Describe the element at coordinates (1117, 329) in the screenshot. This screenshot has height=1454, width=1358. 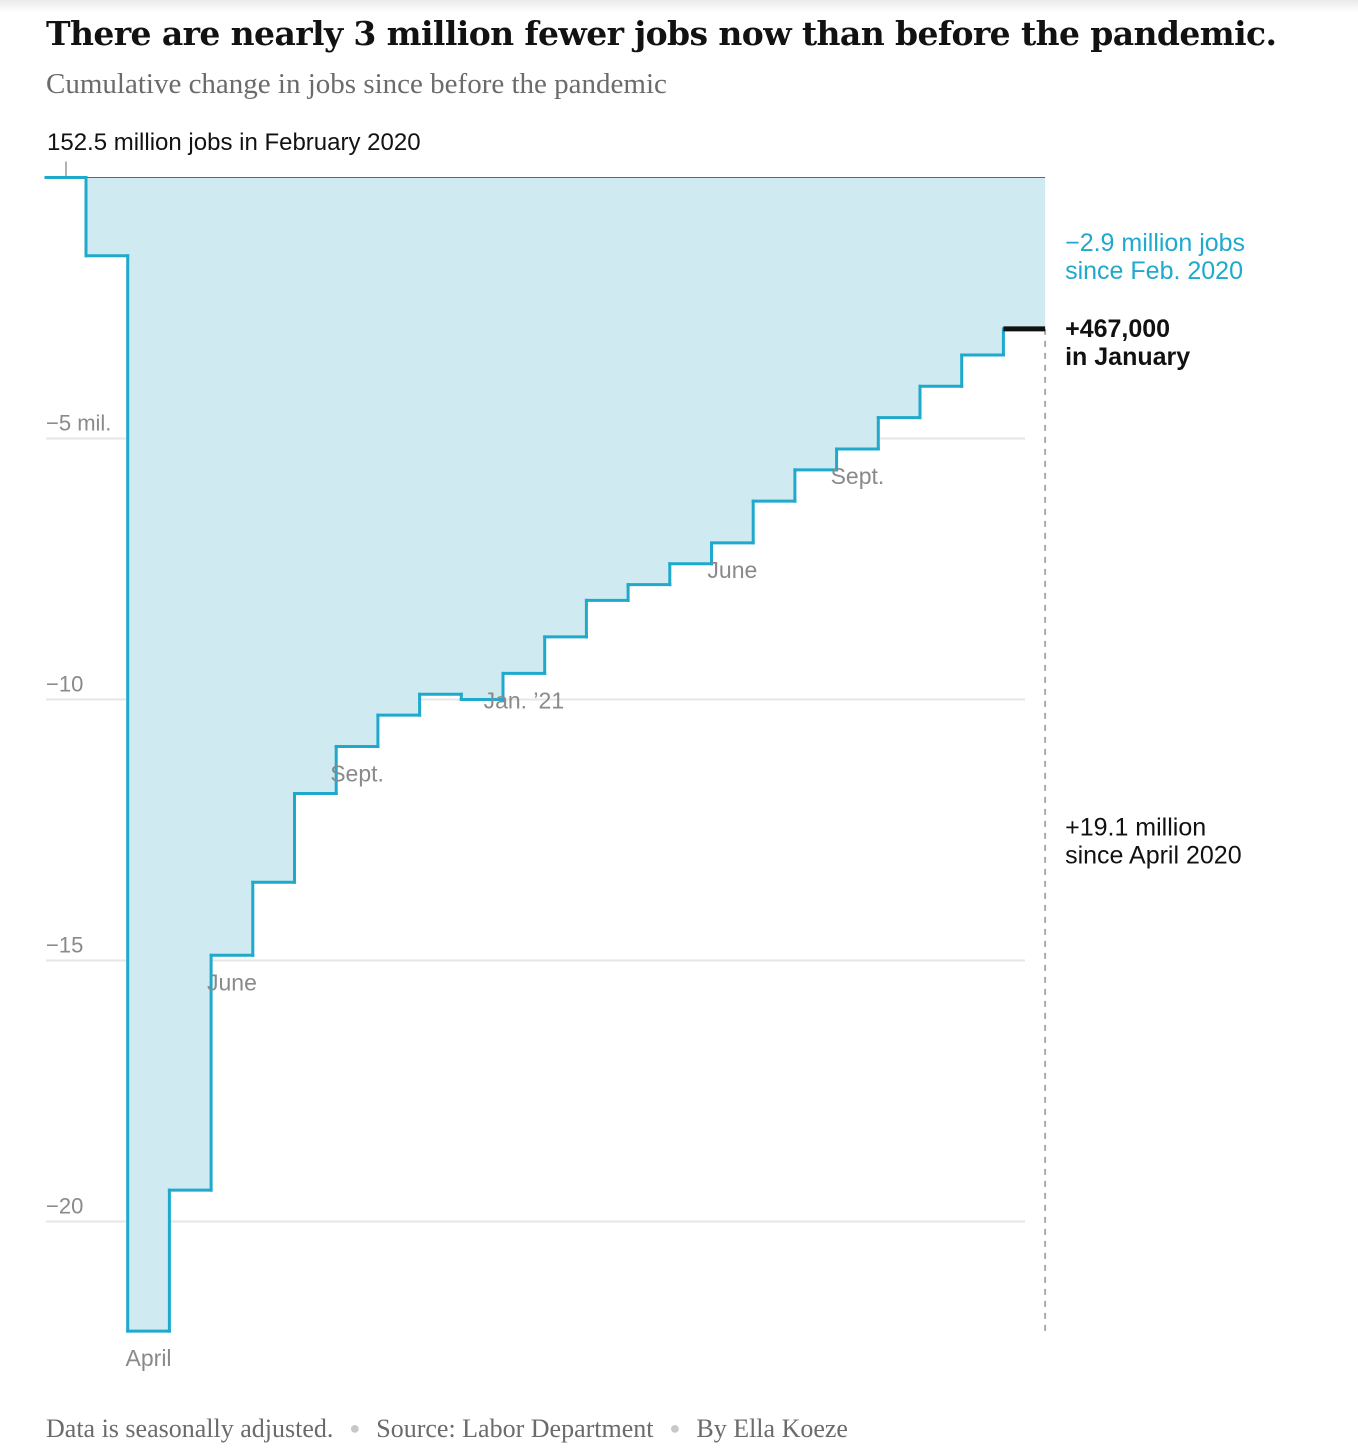
I see `annotation-latest-line1: +467,000` at that location.